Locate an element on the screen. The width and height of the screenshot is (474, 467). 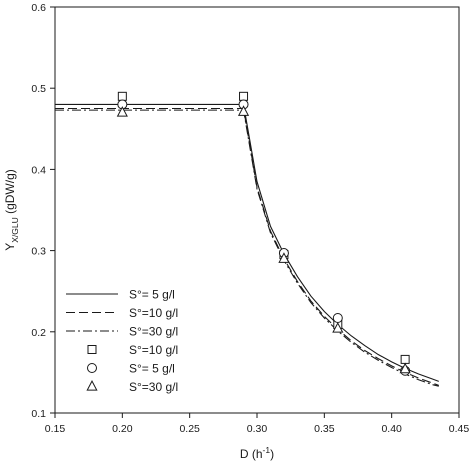
y-tick-label: 0.4 is located at coordinates (38, 170).